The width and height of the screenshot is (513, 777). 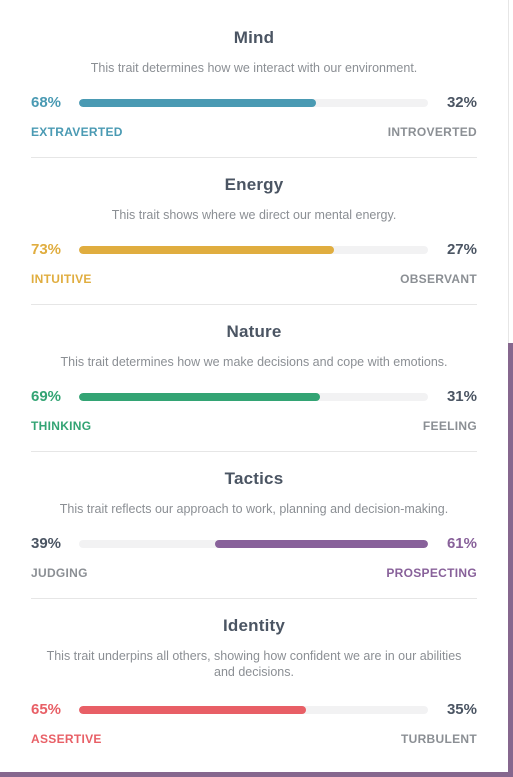 What do you see at coordinates (254, 478) in the screenshot?
I see `trait-title: Tactics` at bounding box center [254, 478].